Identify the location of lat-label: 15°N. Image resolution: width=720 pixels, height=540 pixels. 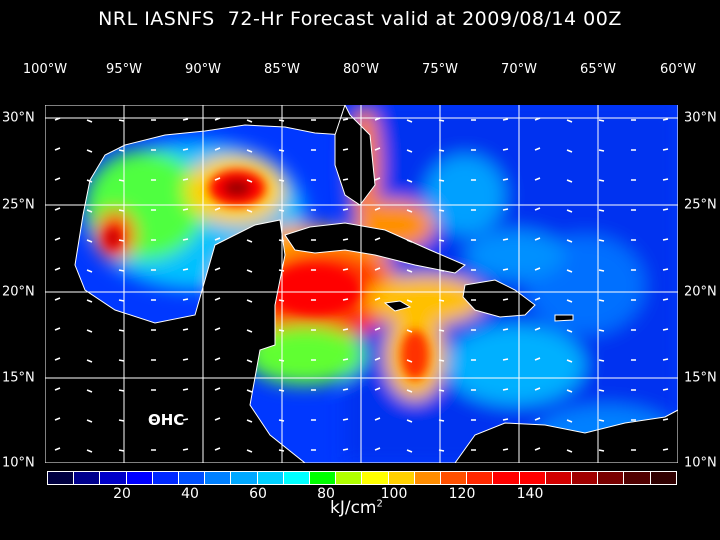
(700, 378).